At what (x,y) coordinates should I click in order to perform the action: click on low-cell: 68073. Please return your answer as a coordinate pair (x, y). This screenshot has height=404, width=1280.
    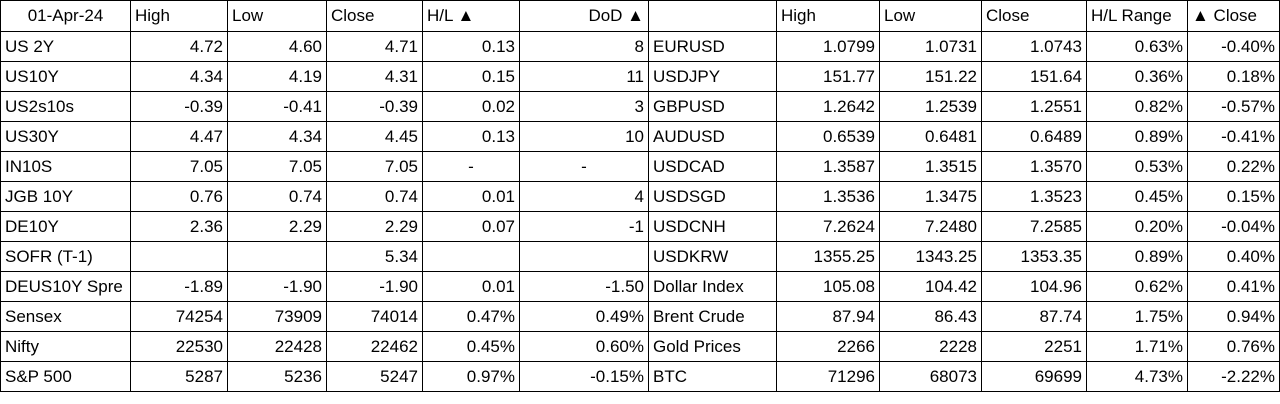
    Looking at the image, I should click on (930, 376).